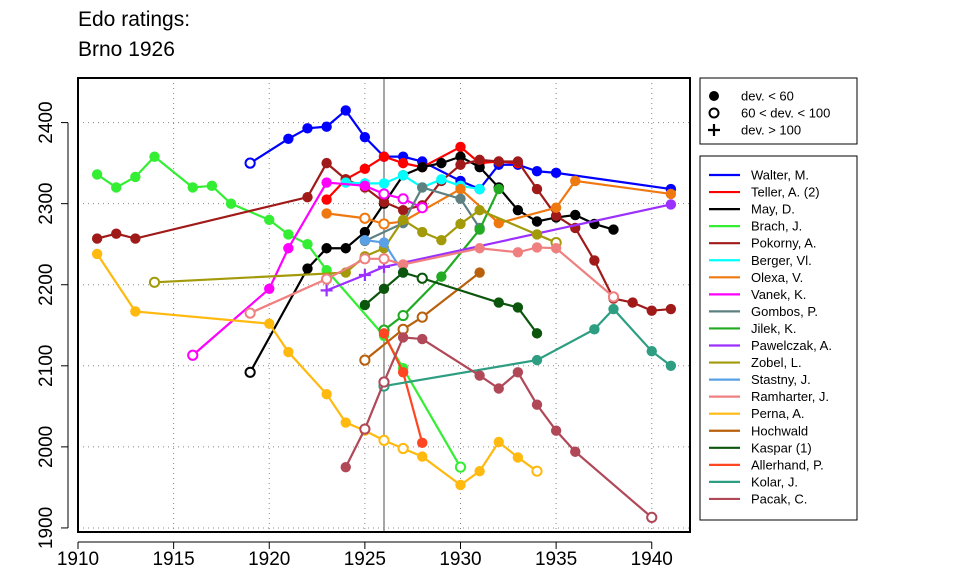  I want to click on legend-label: Stastny, J., so click(781, 379).